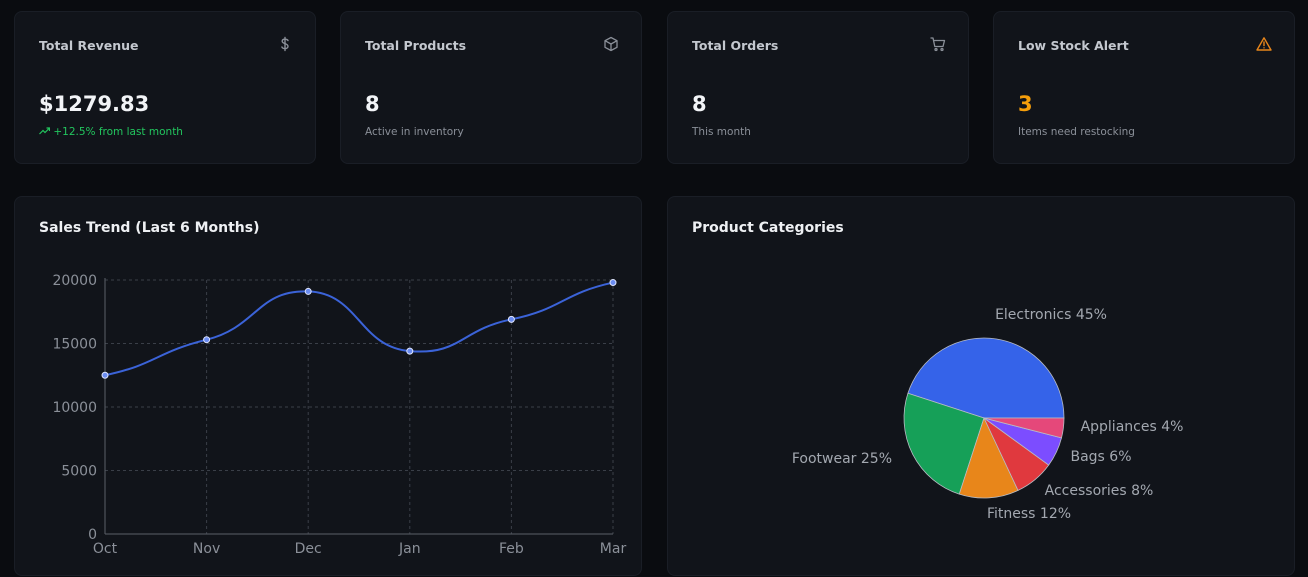 The image size is (1308, 577). What do you see at coordinates (1100, 457) in the screenshot?
I see `pie-label: Bags 6%` at bounding box center [1100, 457].